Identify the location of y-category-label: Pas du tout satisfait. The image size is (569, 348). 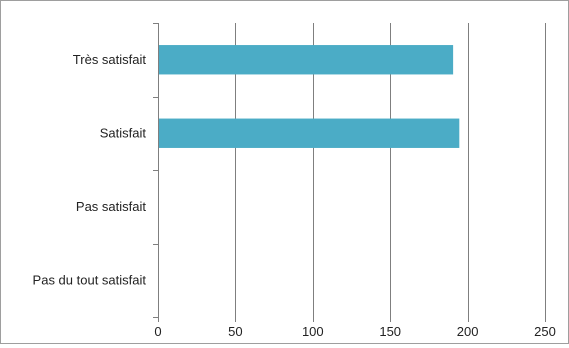
(90, 279).